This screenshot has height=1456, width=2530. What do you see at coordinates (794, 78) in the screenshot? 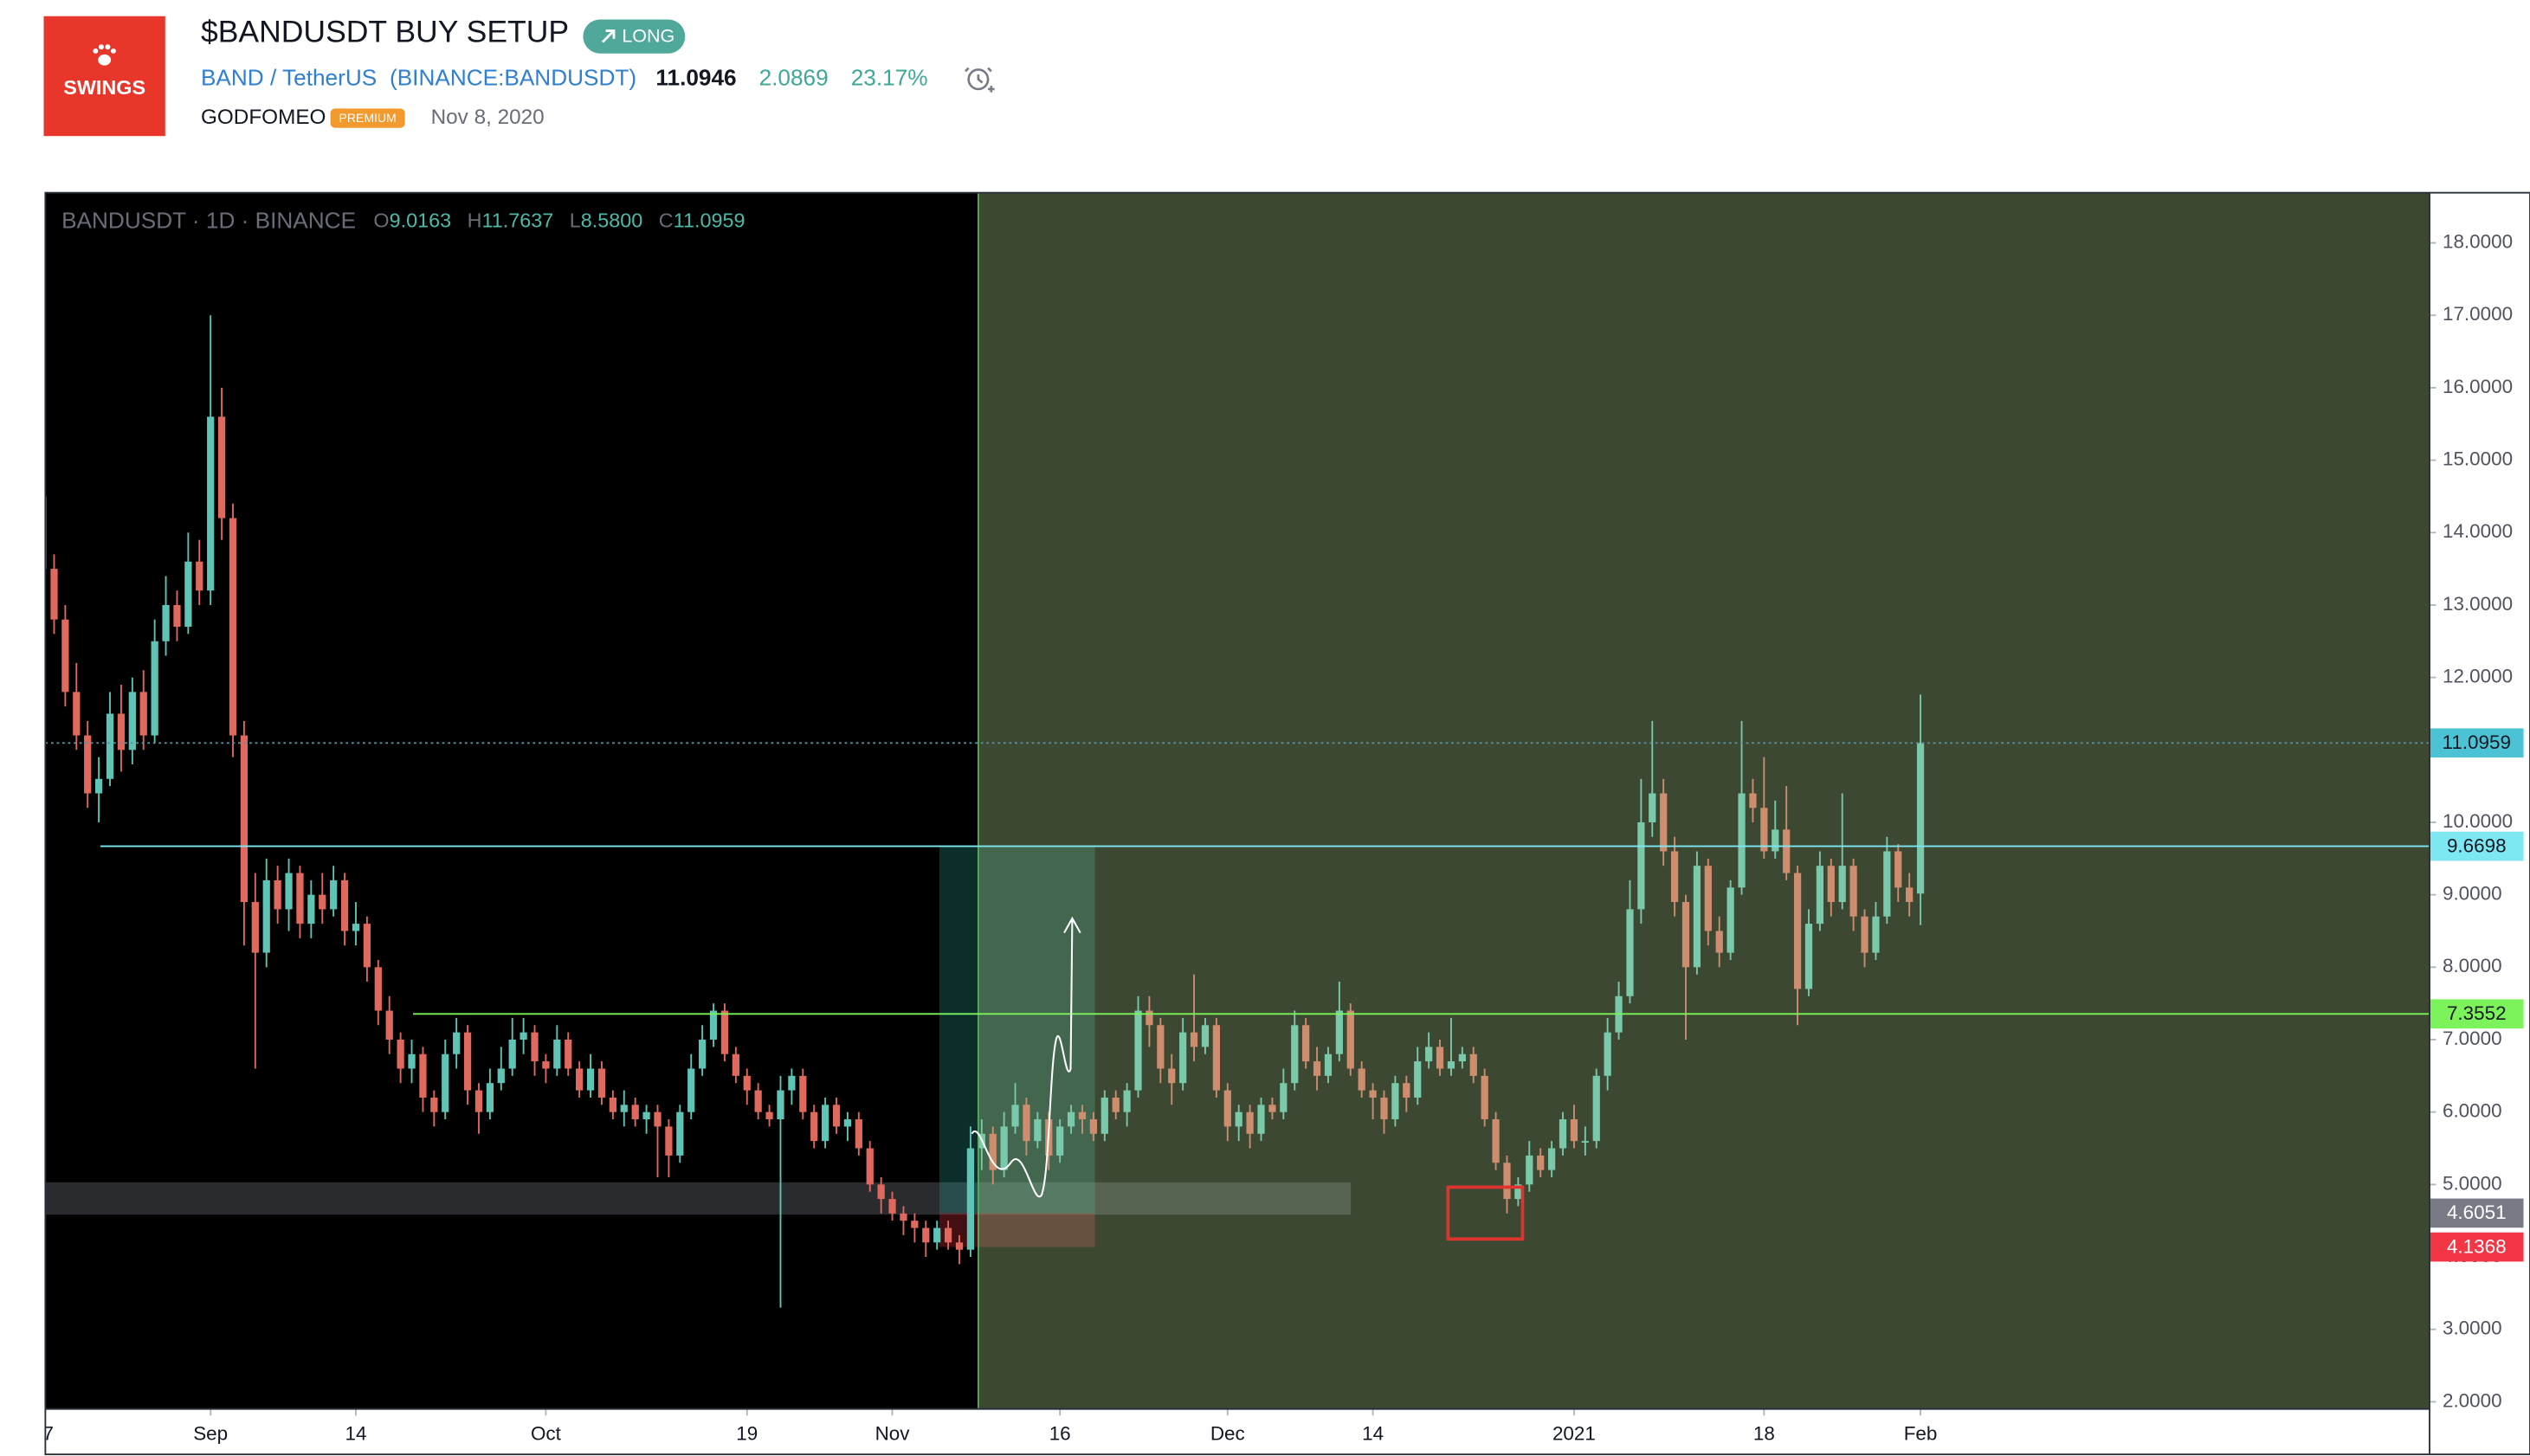
I see `price-change: 2.0869` at bounding box center [794, 78].